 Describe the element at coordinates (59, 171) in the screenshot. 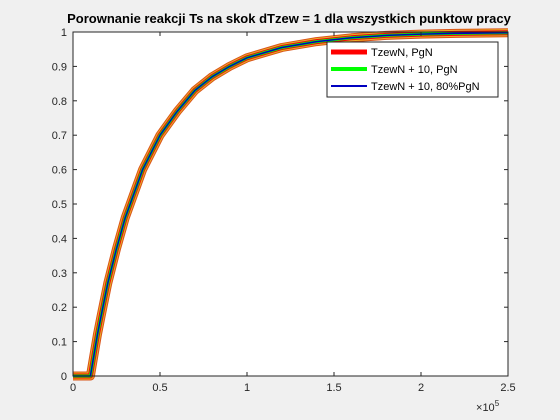

I see `y-tick-label: 0.6` at that location.